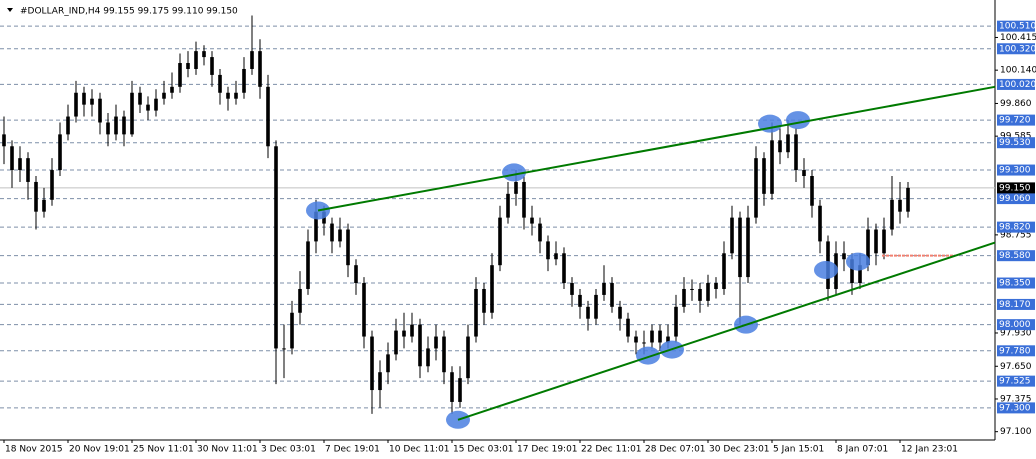 The image size is (1036, 459). Describe the element at coordinates (1015, 121) in the screenshot. I see `level-label: 99.720` at that location.